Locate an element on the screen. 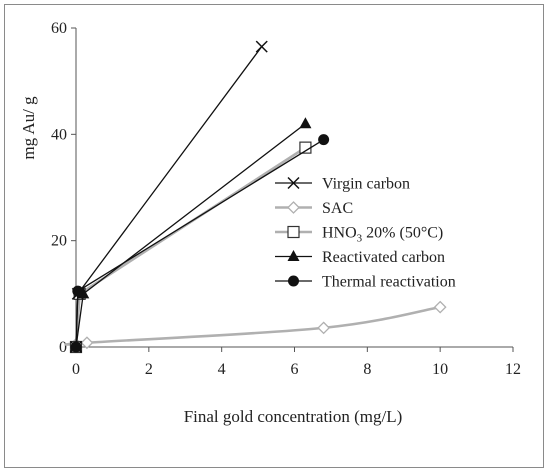 The width and height of the screenshot is (550, 475). x-tick-label: 0 is located at coordinates (76, 369).